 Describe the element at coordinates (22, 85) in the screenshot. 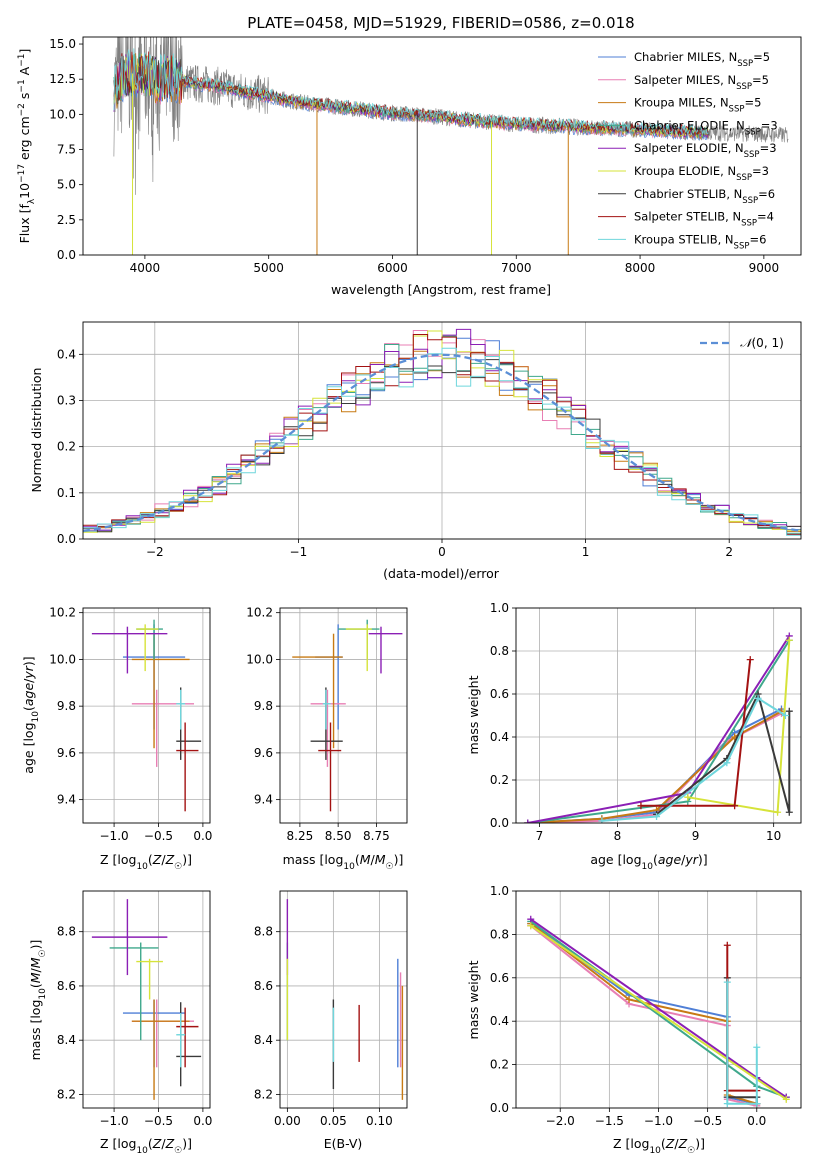

I see `label-part: −1` at that location.